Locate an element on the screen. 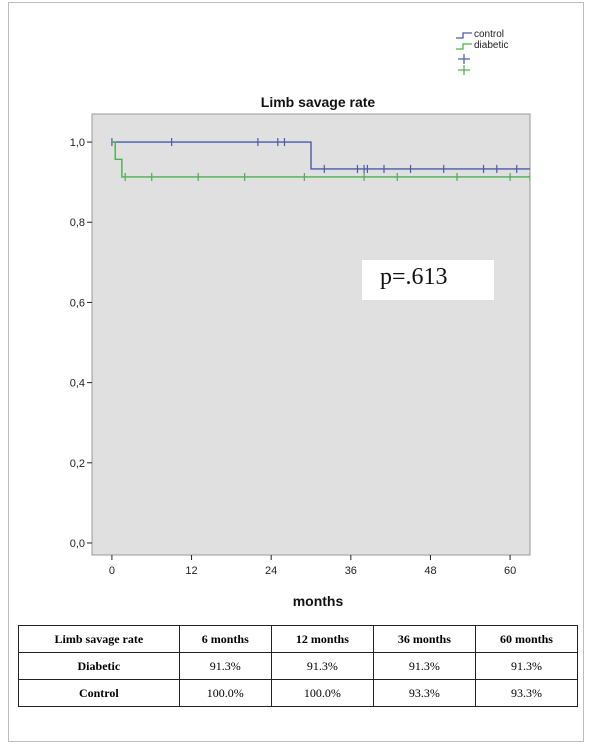 The image size is (593, 749). table-header: 12 months is located at coordinates (322, 639).